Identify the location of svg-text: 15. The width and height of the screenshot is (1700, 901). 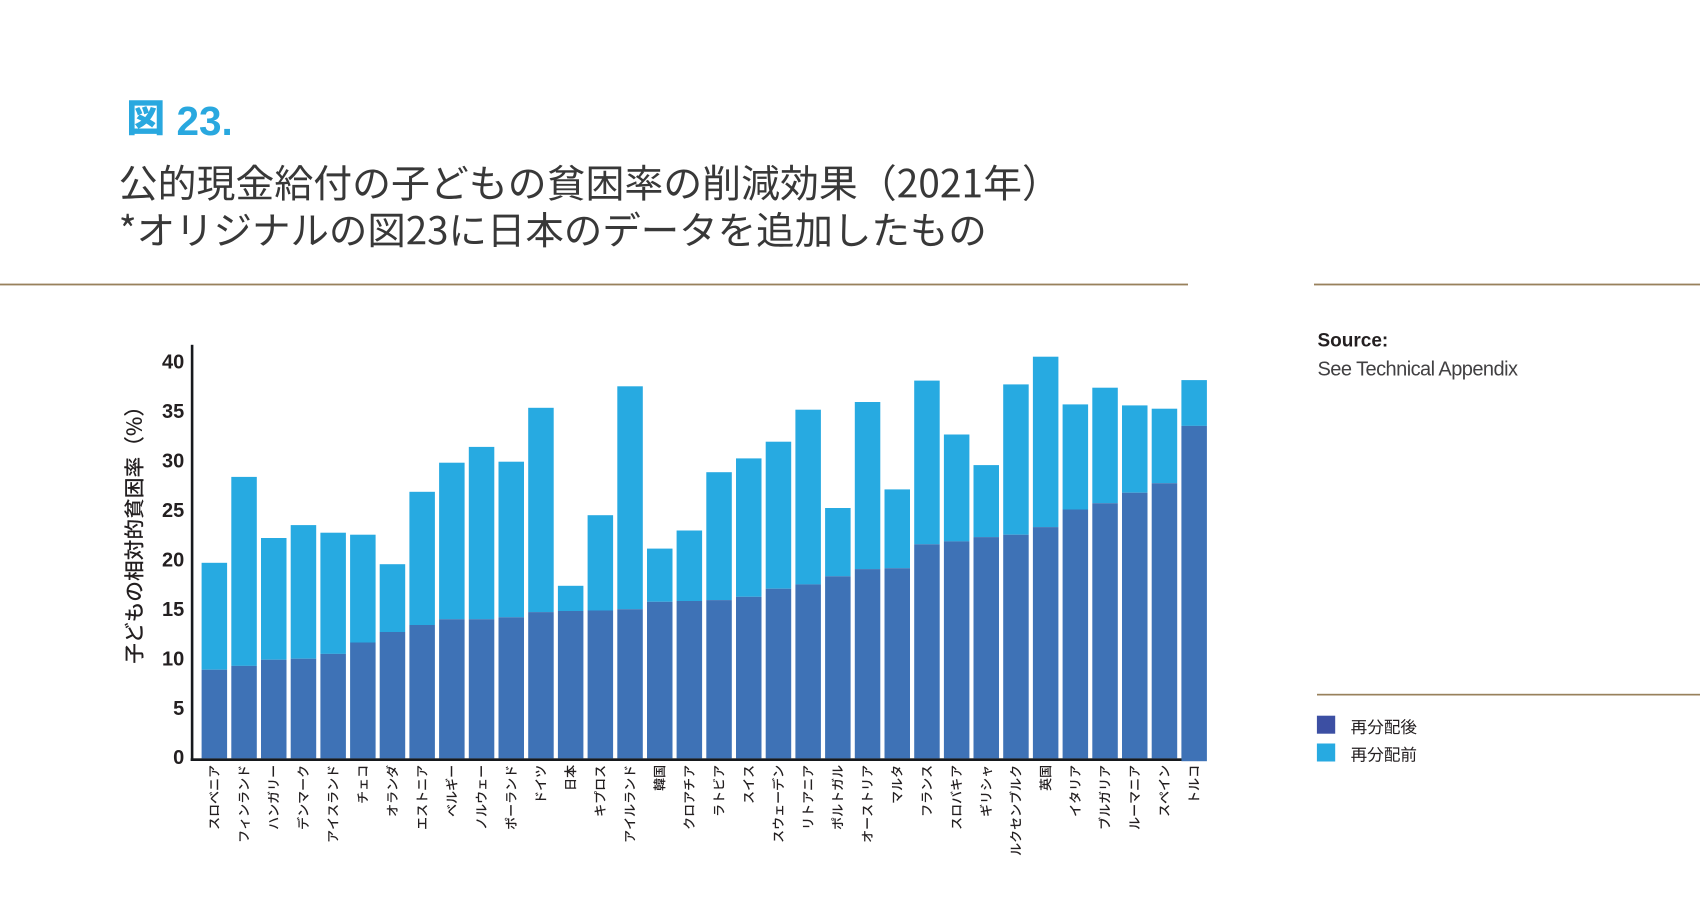
(173, 610).